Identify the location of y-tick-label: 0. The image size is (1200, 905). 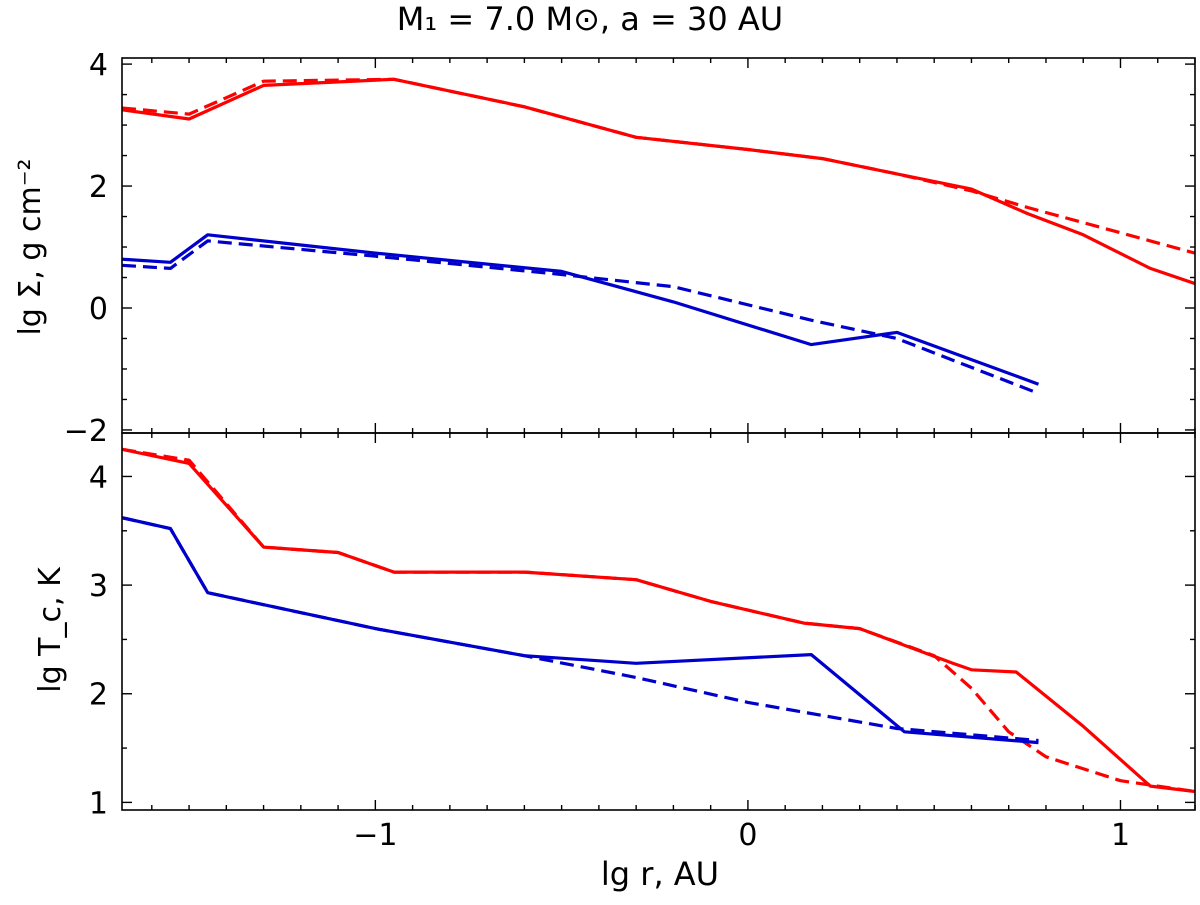
(98, 309).